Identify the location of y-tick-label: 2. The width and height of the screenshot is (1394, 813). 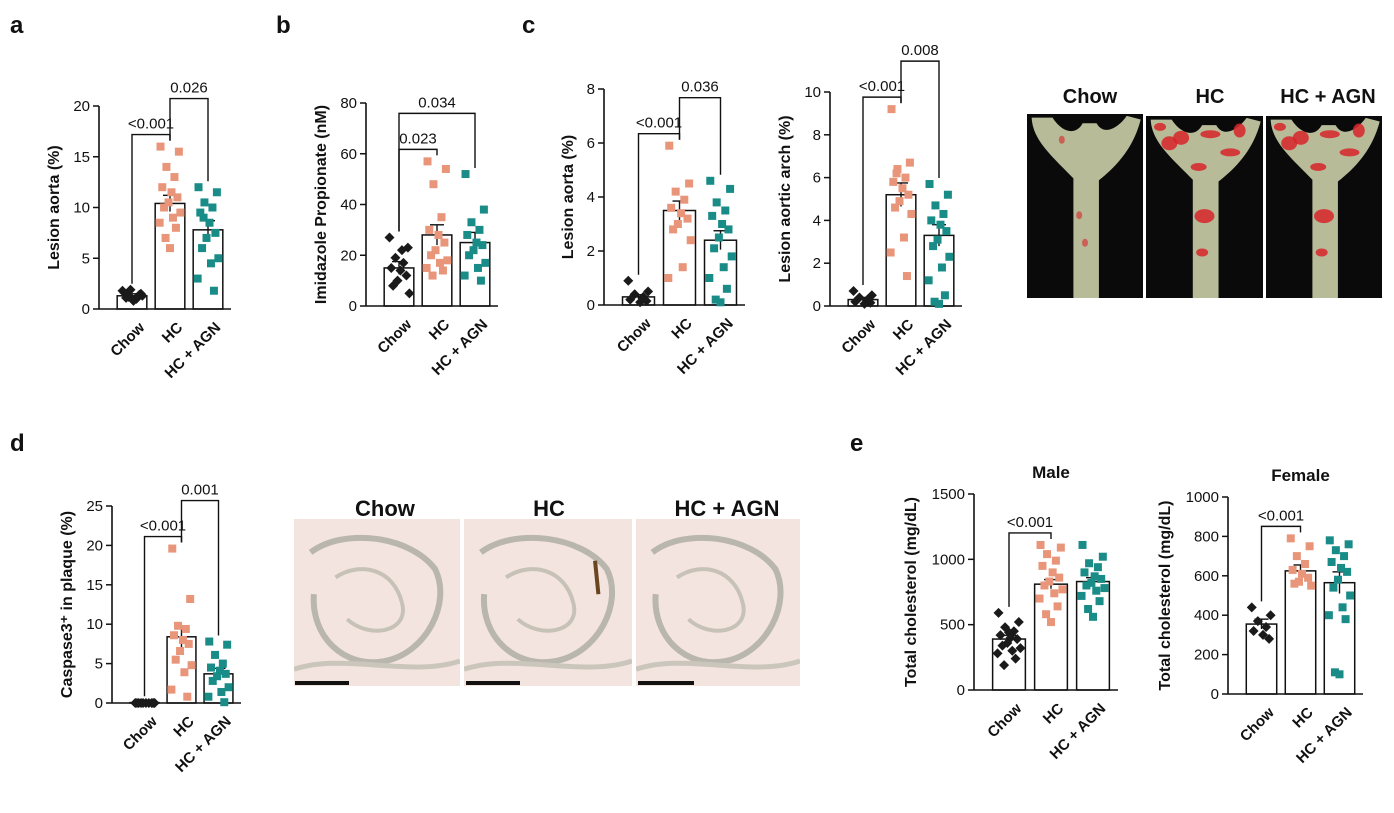
(591, 251).